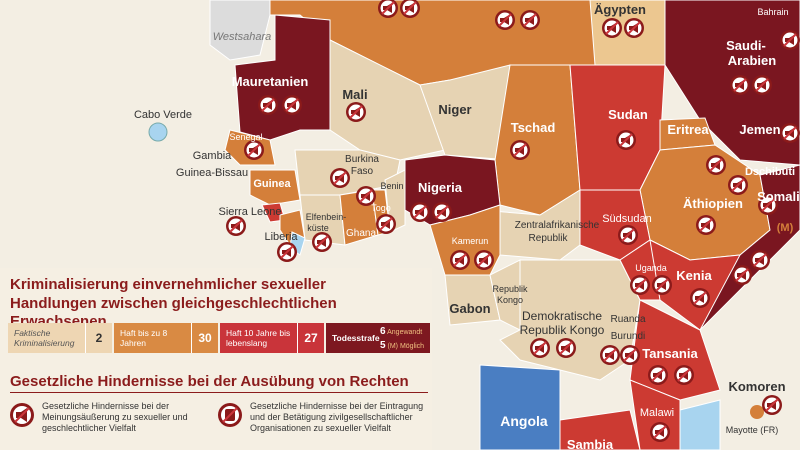 Image resolution: width=800 pixels, height=450 pixels. What do you see at coordinates (756, 386) in the screenshot?
I see `label: Komoren` at bounding box center [756, 386].